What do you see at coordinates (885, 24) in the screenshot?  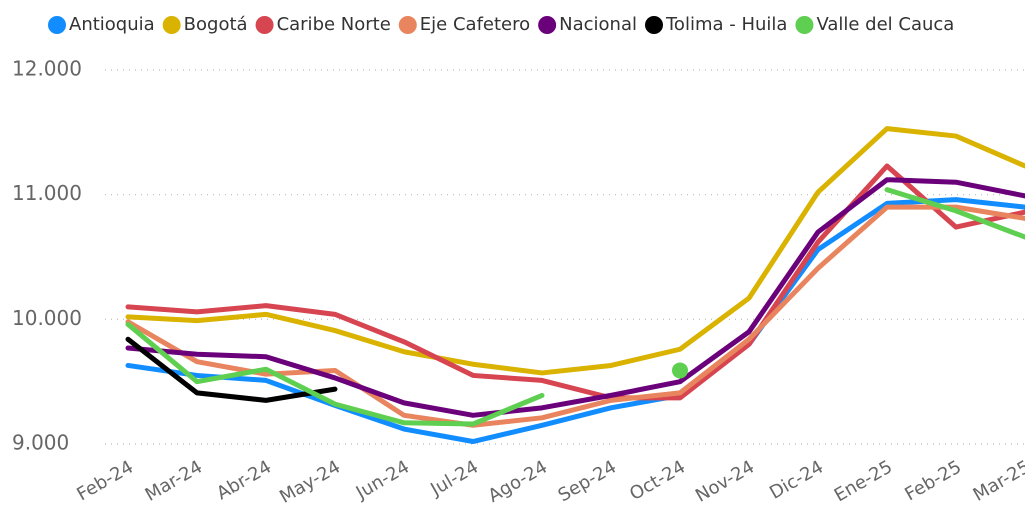 I see `legend-label: Valle del Cauca` at bounding box center [885, 24].